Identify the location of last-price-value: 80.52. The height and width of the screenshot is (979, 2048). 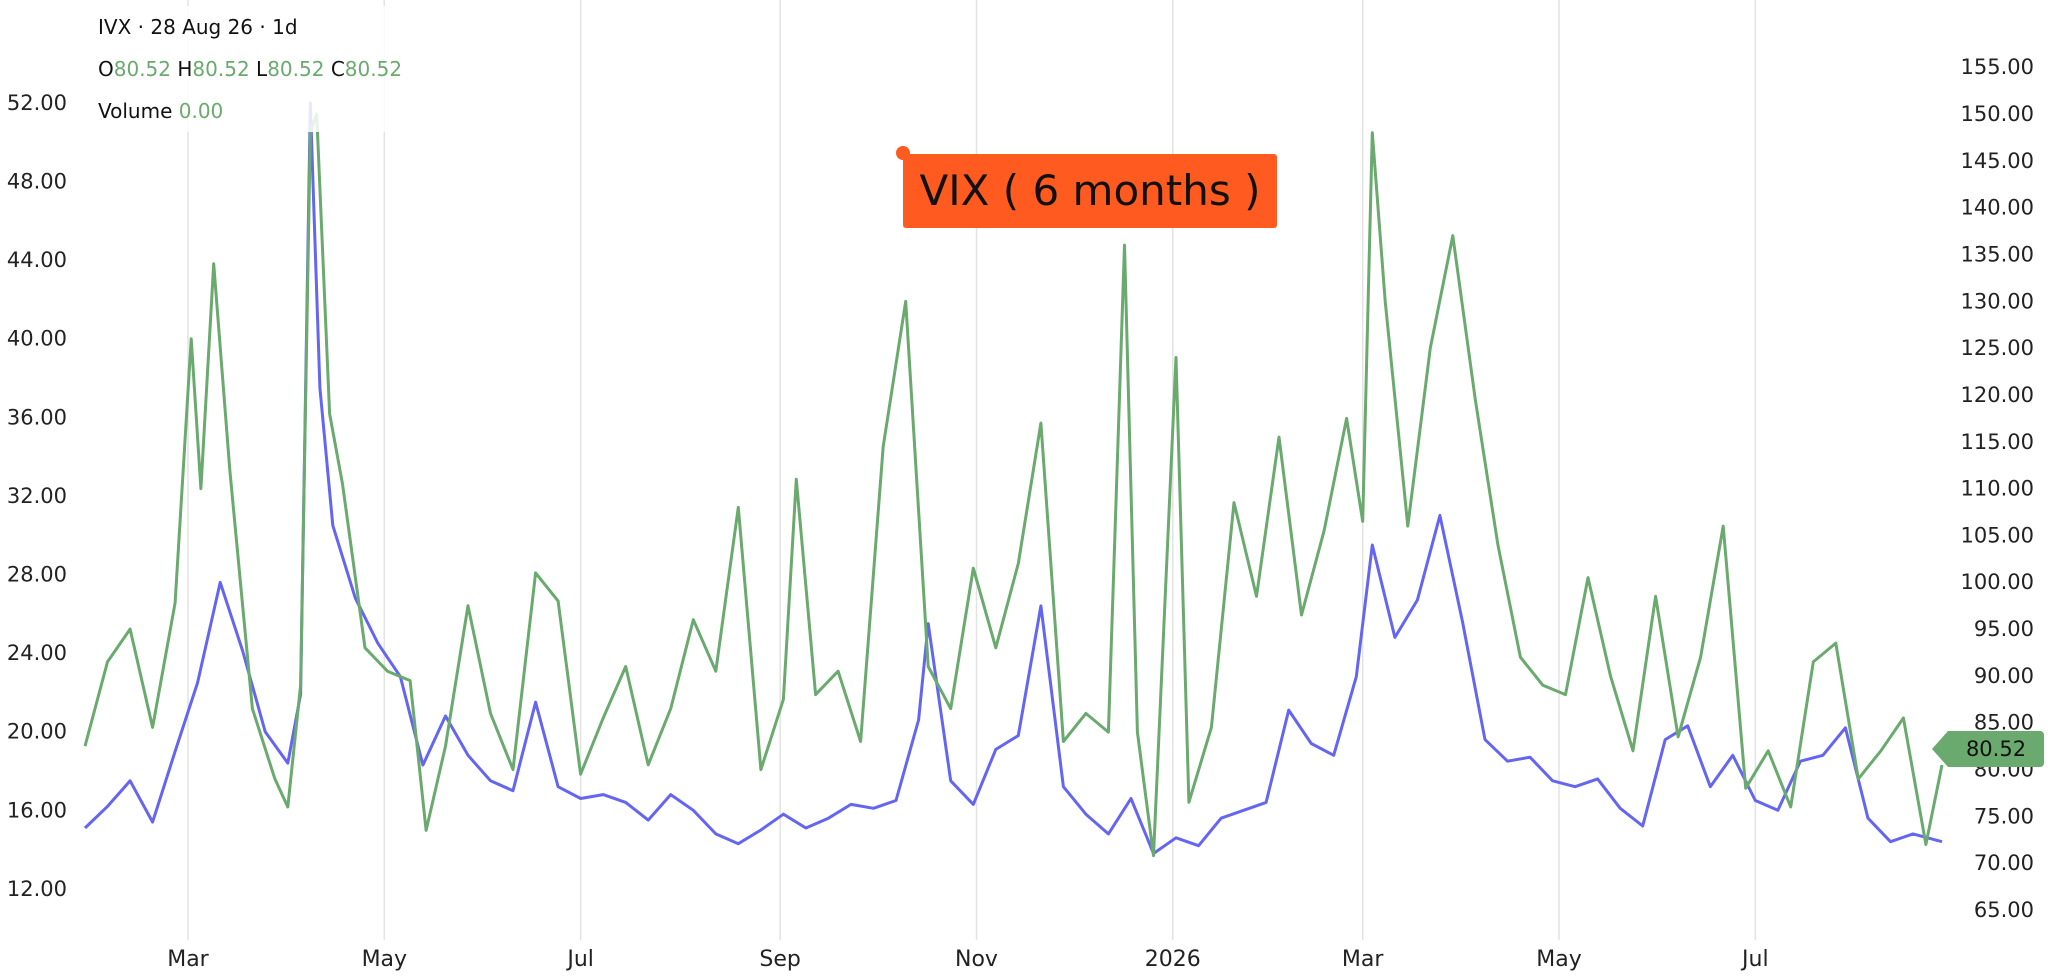
(1996, 749).